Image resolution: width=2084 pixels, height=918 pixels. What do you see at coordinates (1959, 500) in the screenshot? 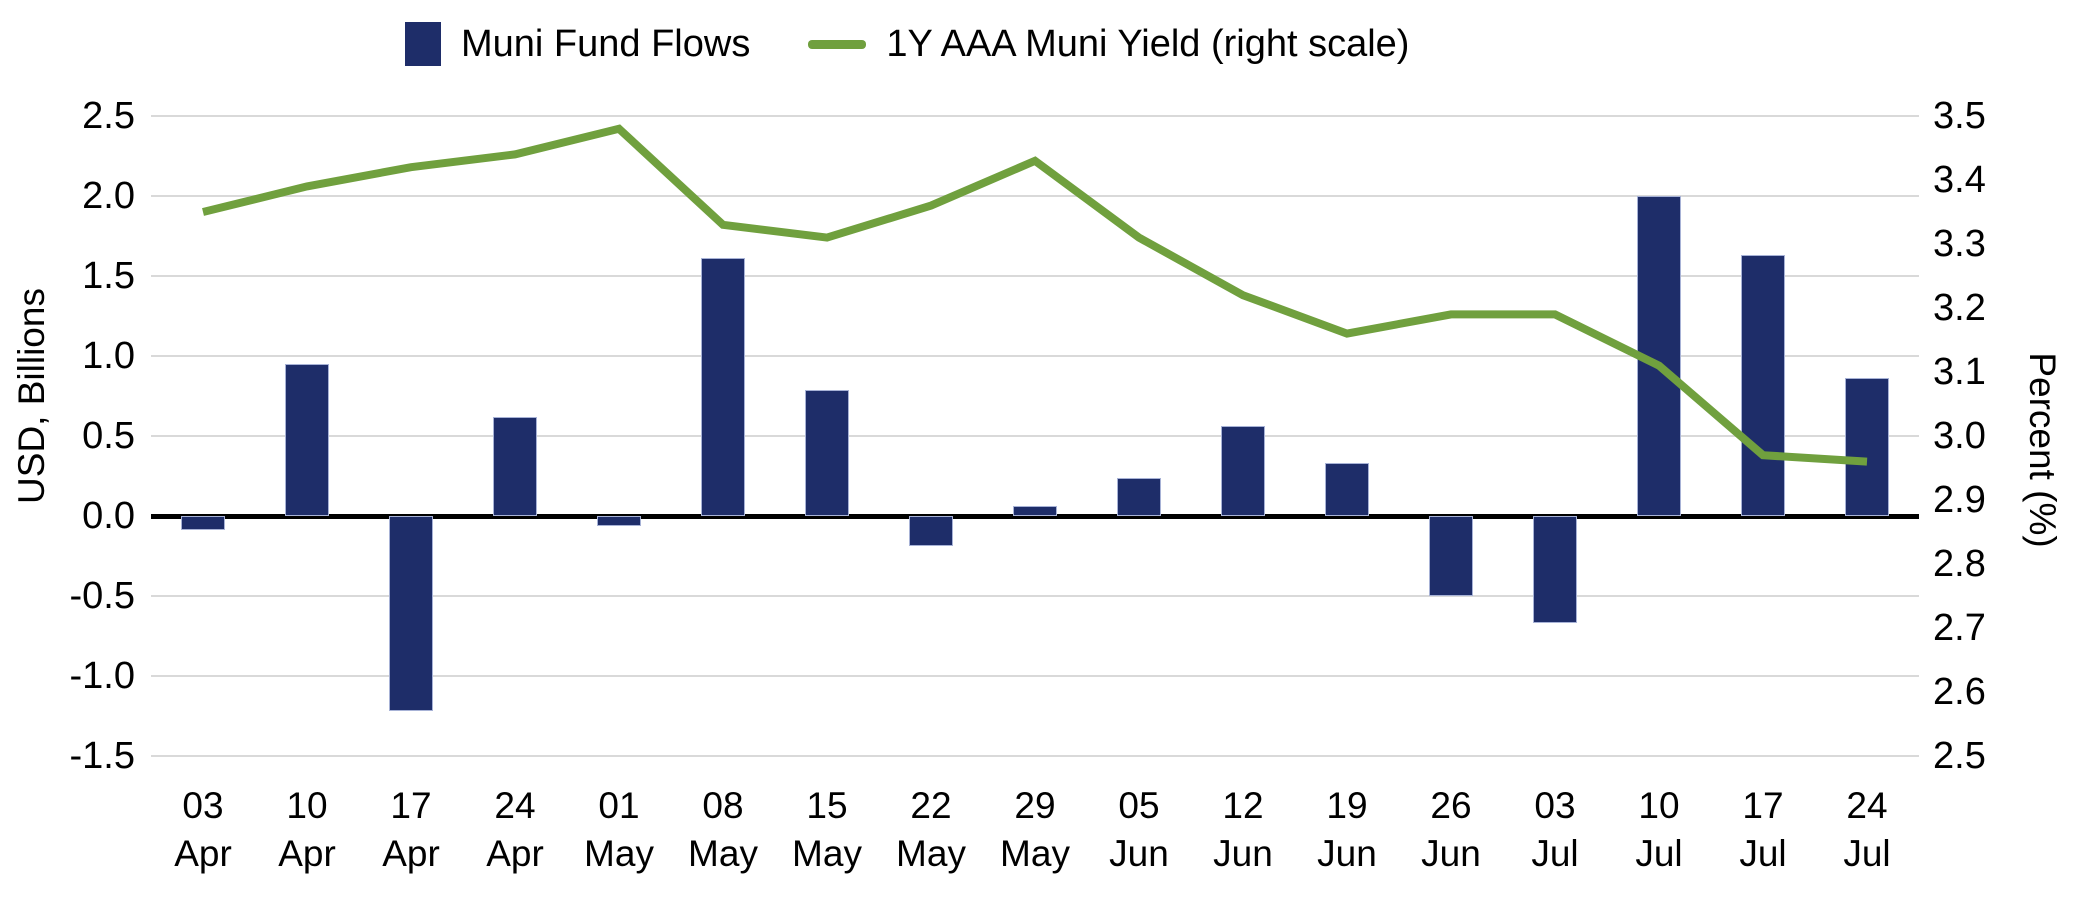
I see `right-axis-tick-label: 2.9` at bounding box center [1959, 500].